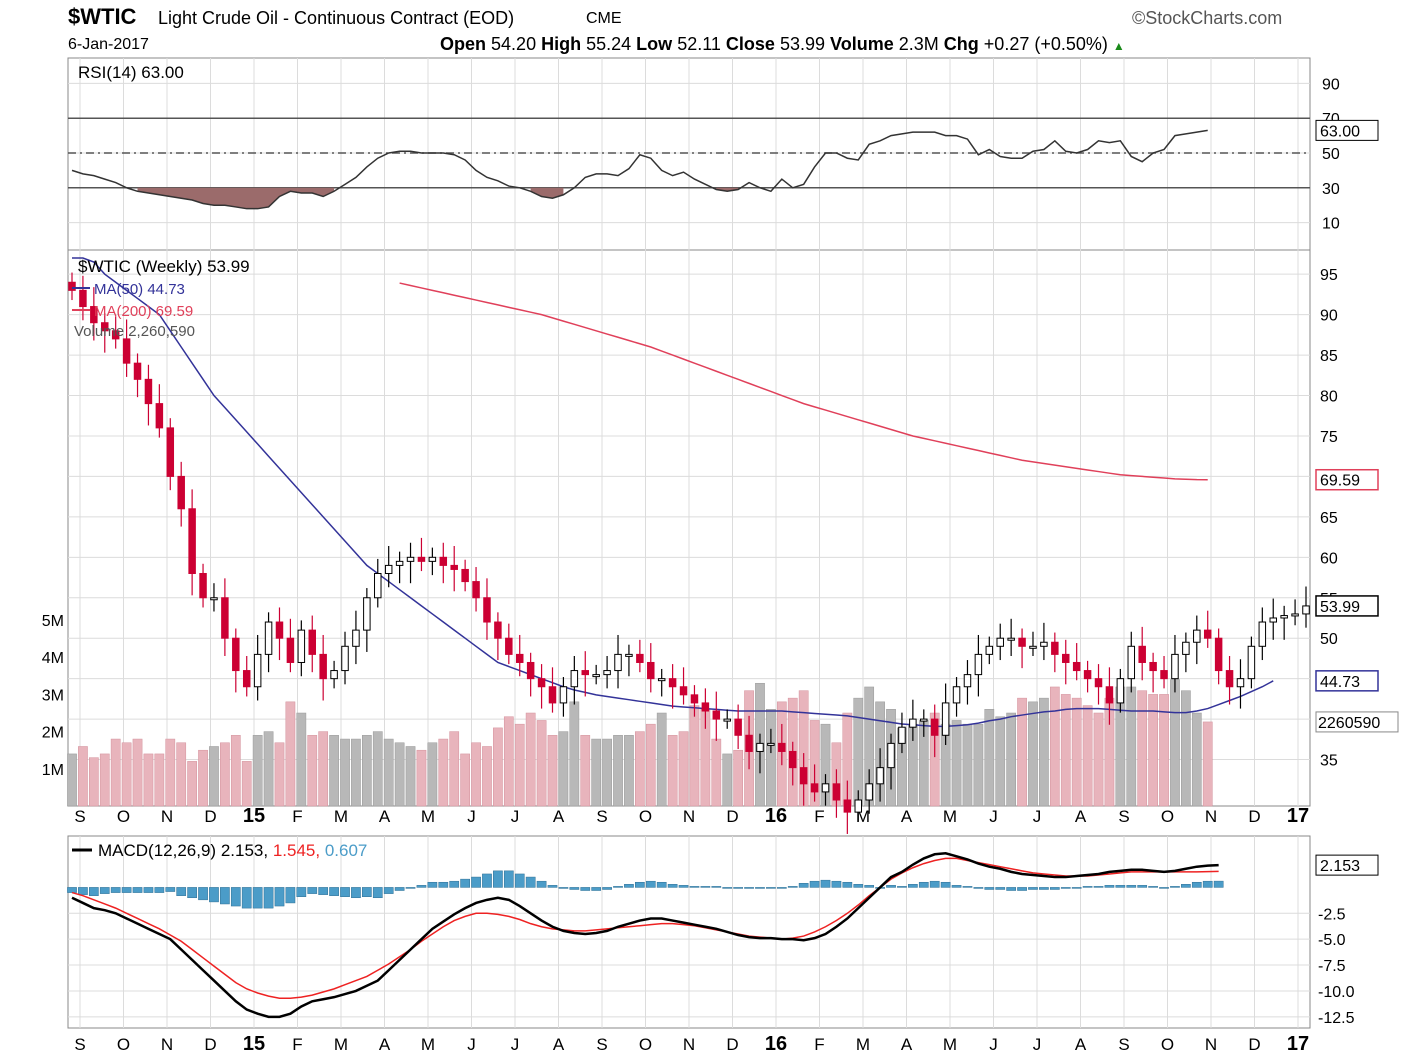  I want to click on price-y-tick-label: 85, so click(1329, 356).